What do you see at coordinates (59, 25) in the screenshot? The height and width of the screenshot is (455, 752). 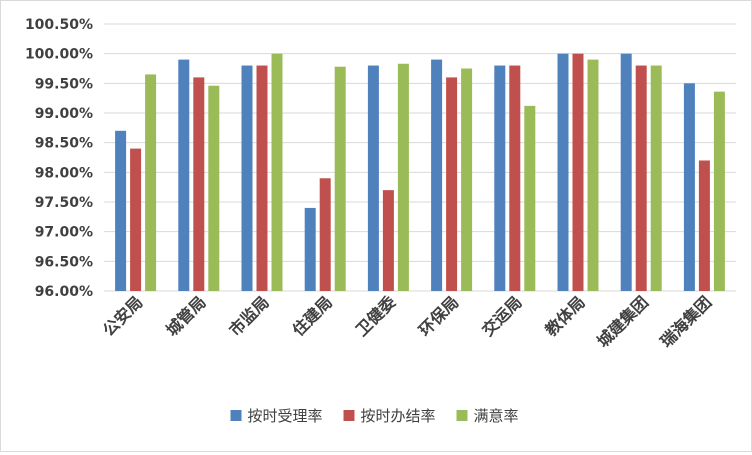 I see `y-tick-label: 100.50%` at bounding box center [59, 25].